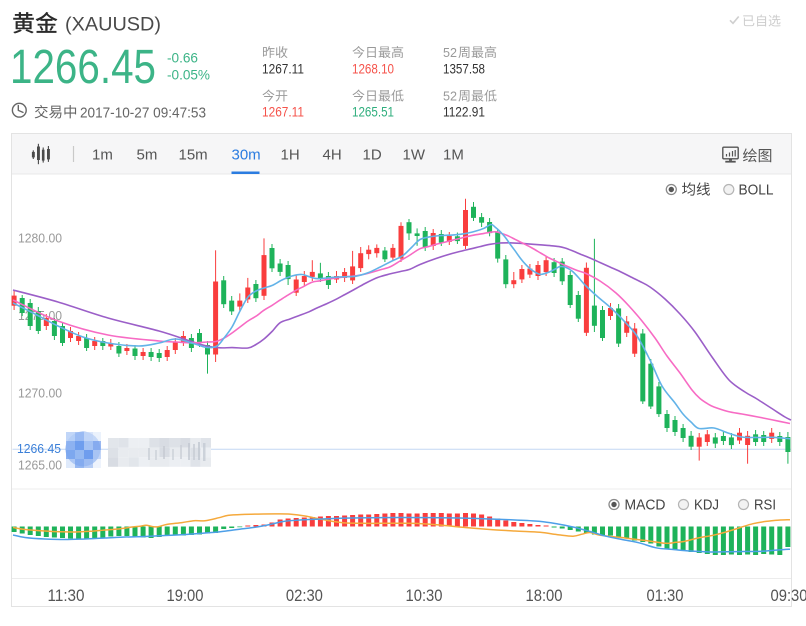 The height and width of the screenshot is (626, 806). What do you see at coordinates (453, 155) in the screenshot?
I see `svg-text: 1M` at bounding box center [453, 155].